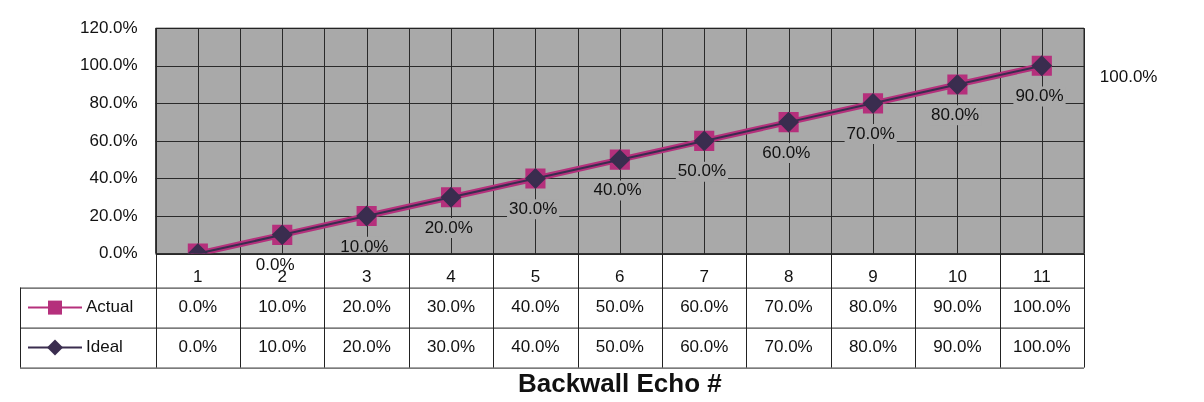 The height and width of the screenshot is (402, 1204). What do you see at coordinates (198, 277) in the screenshot?
I see `x-tick-label: 1` at bounding box center [198, 277].